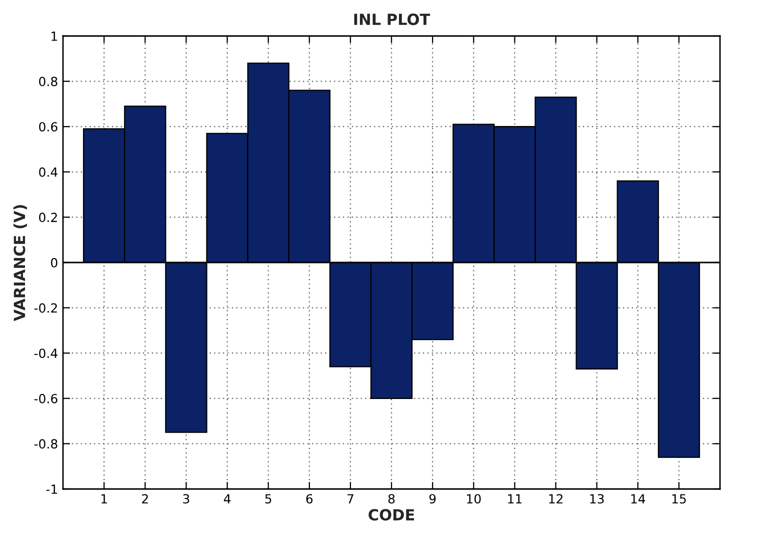 The image size is (768, 538). Describe the element at coordinates (104, 499) in the screenshot. I see `x-tick-label: 1` at that location.